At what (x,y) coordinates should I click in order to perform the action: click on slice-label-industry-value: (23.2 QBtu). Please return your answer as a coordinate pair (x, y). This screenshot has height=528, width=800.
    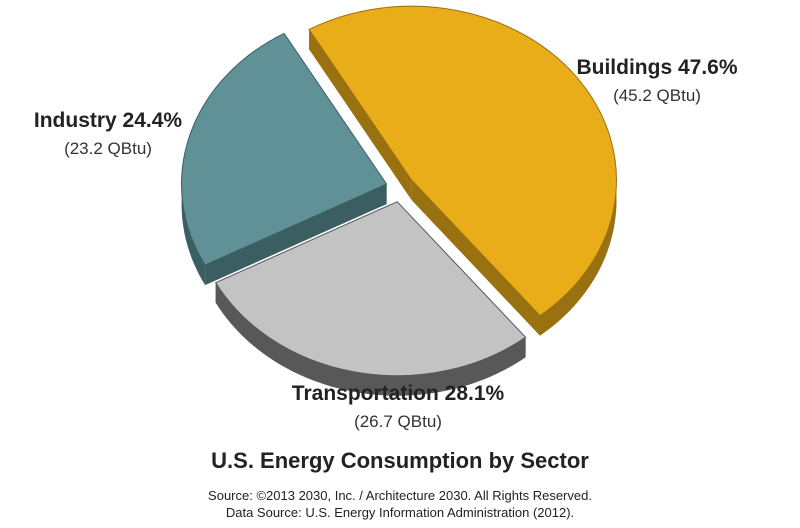
    Looking at the image, I should click on (108, 148).